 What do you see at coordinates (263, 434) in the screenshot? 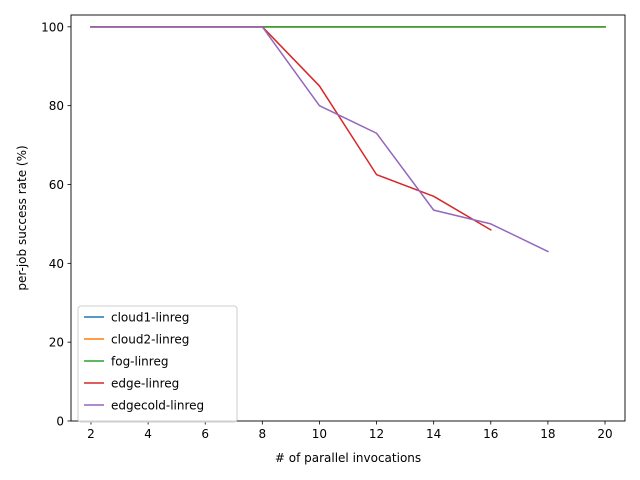
I see `x-tick-label: 8` at bounding box center [263, 434].